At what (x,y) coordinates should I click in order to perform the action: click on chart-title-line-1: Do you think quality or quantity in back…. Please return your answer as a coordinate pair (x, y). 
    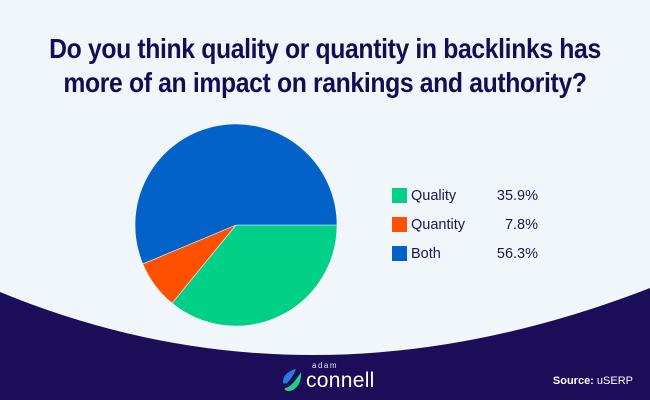
    Looking at the image, I should click on (325, 48).